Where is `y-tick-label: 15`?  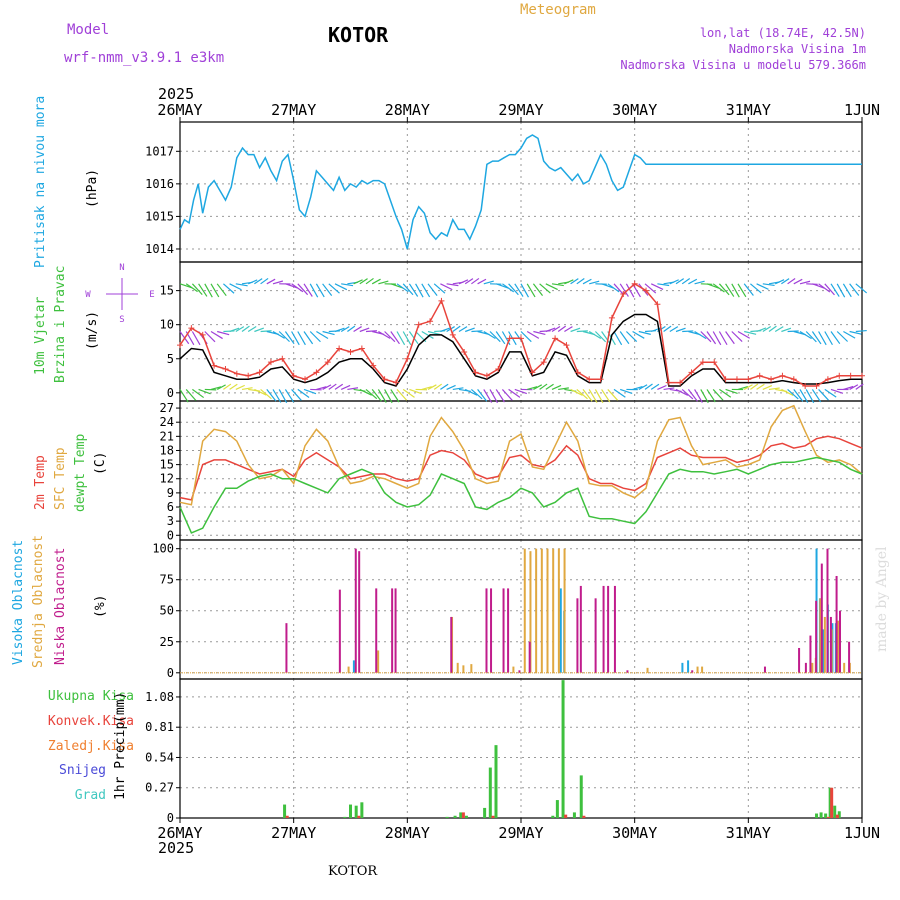 y-tick-label: 15 is located at coordinates (167, 291).